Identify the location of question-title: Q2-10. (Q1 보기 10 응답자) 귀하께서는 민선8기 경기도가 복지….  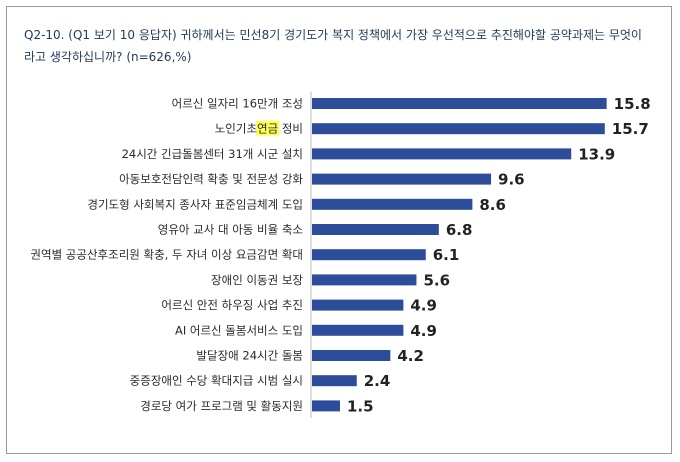
(333, 46).